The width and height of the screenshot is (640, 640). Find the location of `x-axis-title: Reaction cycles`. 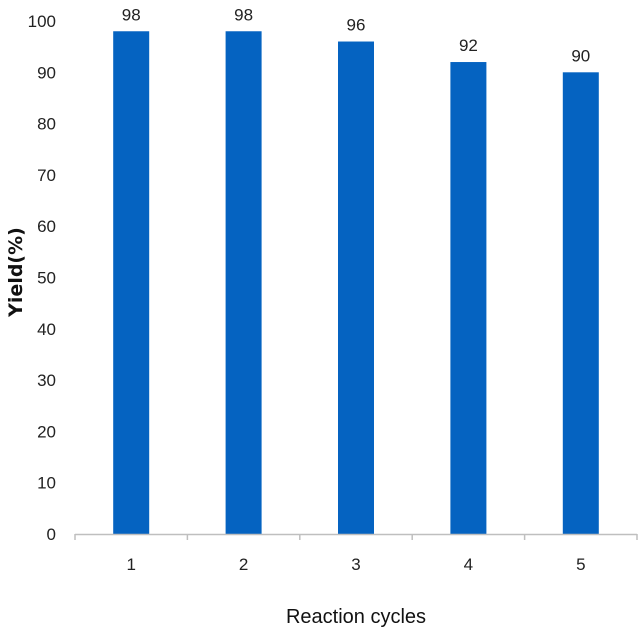

x-axis-title: Reaction cycles is located at coordinates (356, 617).